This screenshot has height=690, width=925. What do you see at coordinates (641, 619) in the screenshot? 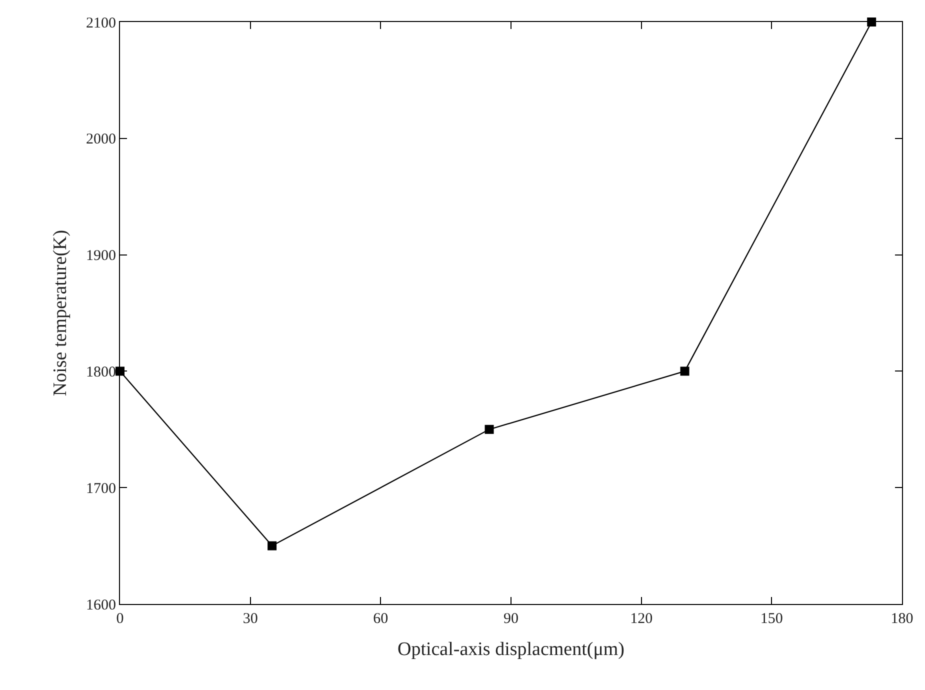
I see `x-tick-label: 120` at bounding box center [641, 619].